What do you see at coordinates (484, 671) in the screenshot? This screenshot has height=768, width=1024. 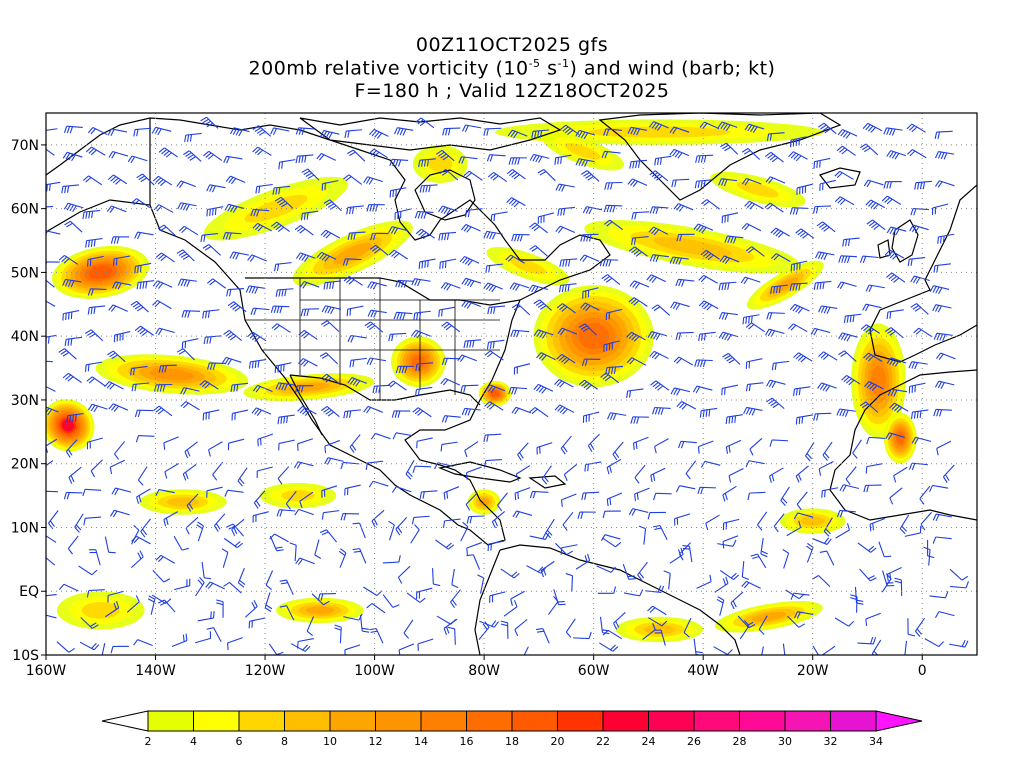 I see `x-tick-label: 80W` at bounding box center [484, 671].